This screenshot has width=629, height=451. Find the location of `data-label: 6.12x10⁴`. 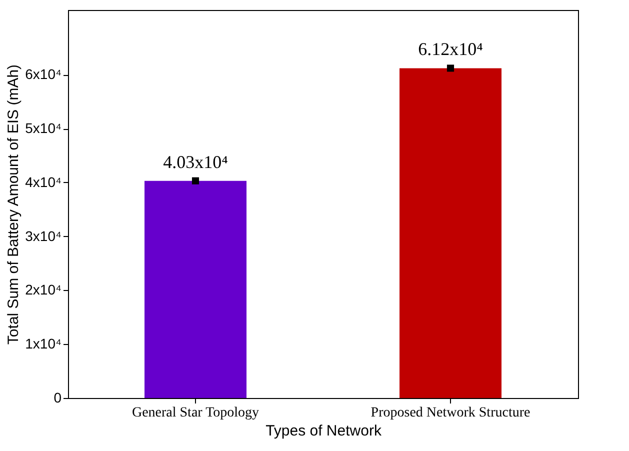

data-label: 6.12x10⁴ is located at coordinates (450, 49).